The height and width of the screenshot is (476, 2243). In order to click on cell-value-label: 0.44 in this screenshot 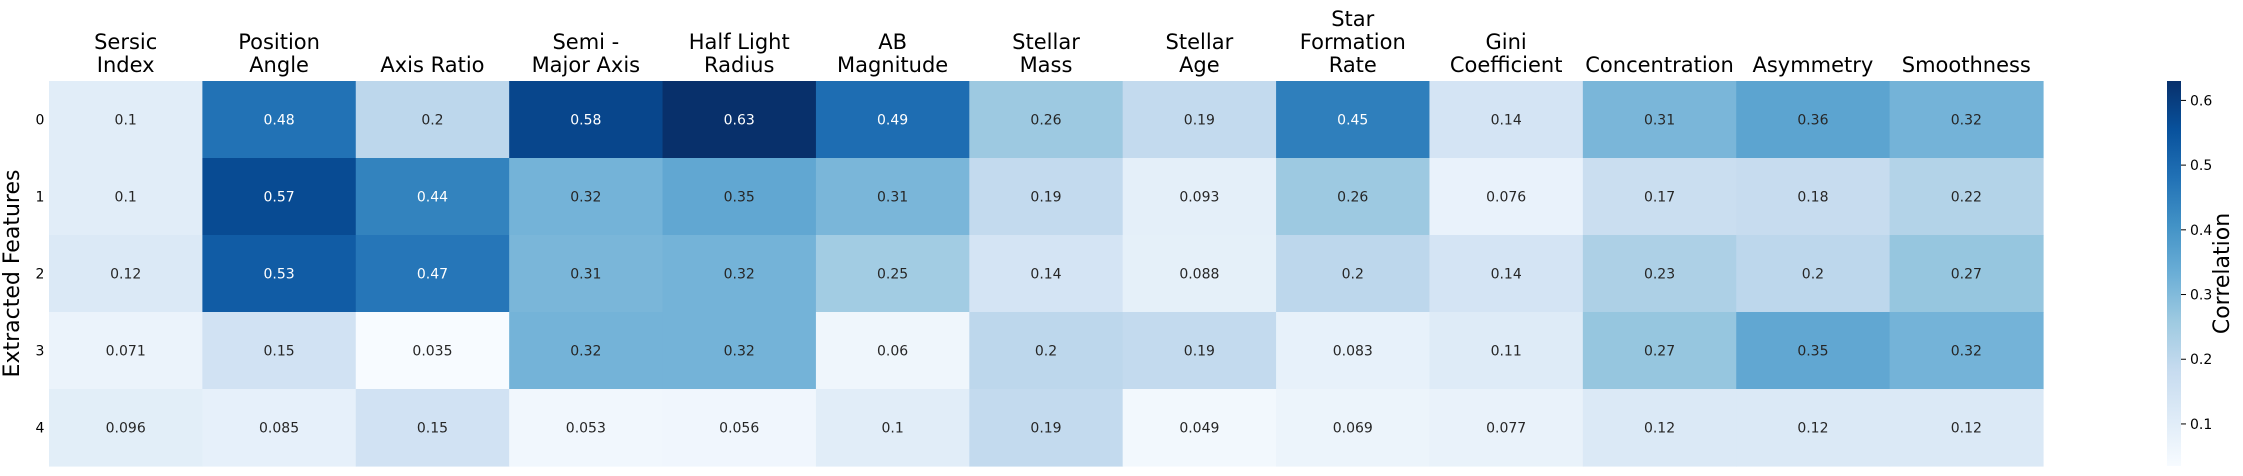, I will do `click(432, 198)`.